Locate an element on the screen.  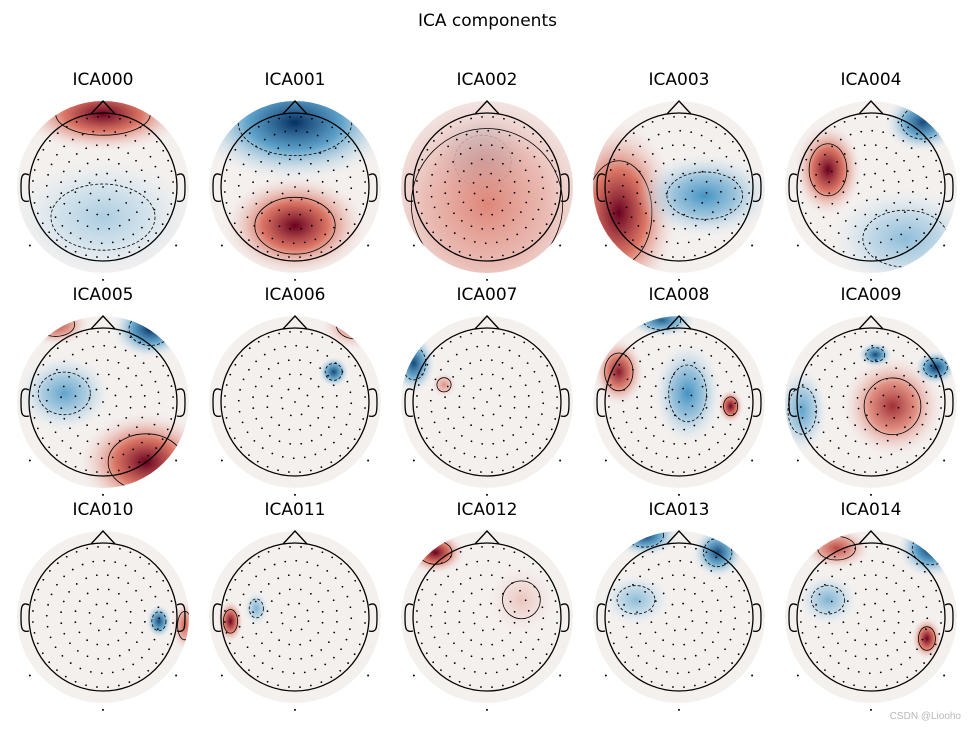
component-title: ICA010 is located at coordinates (103, 510).